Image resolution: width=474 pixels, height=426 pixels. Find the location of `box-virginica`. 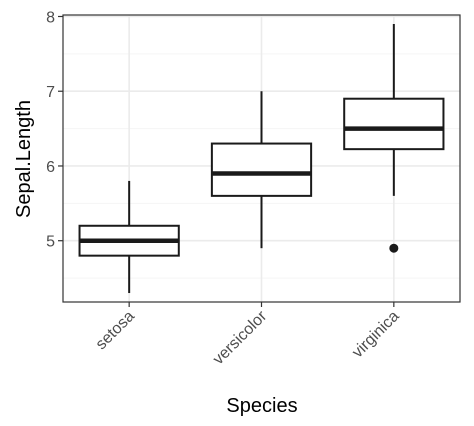

box-virginica is located at coordinates (394, 138).